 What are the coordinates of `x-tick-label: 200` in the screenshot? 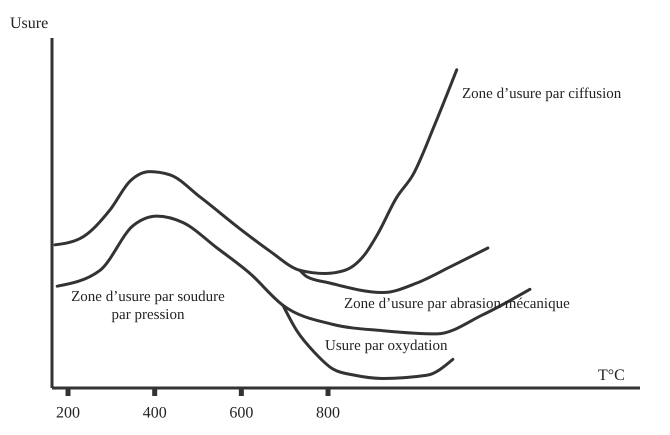 It's located at (68, 413).